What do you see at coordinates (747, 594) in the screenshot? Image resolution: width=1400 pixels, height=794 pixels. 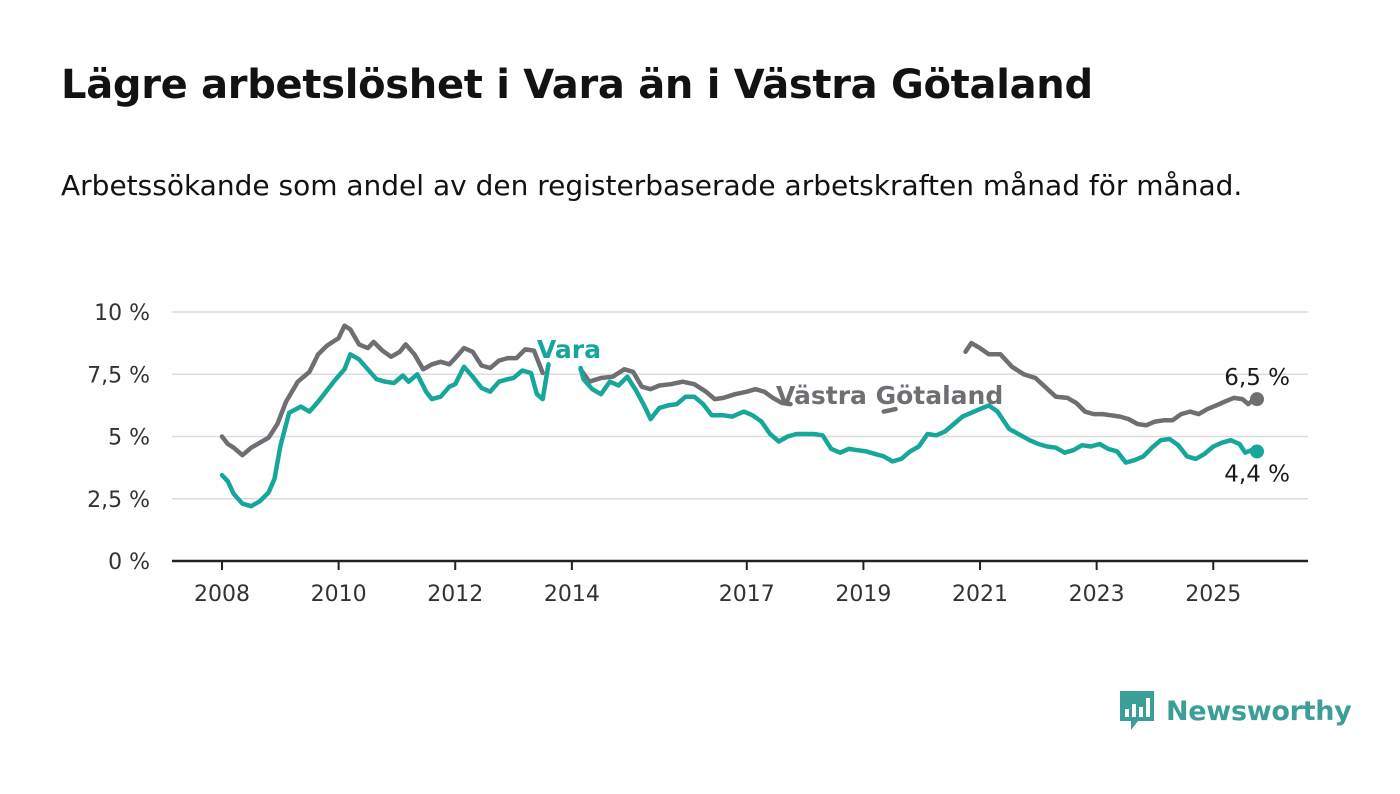 I see `x-tick-label: 2017` at bounding box center [747, 594].